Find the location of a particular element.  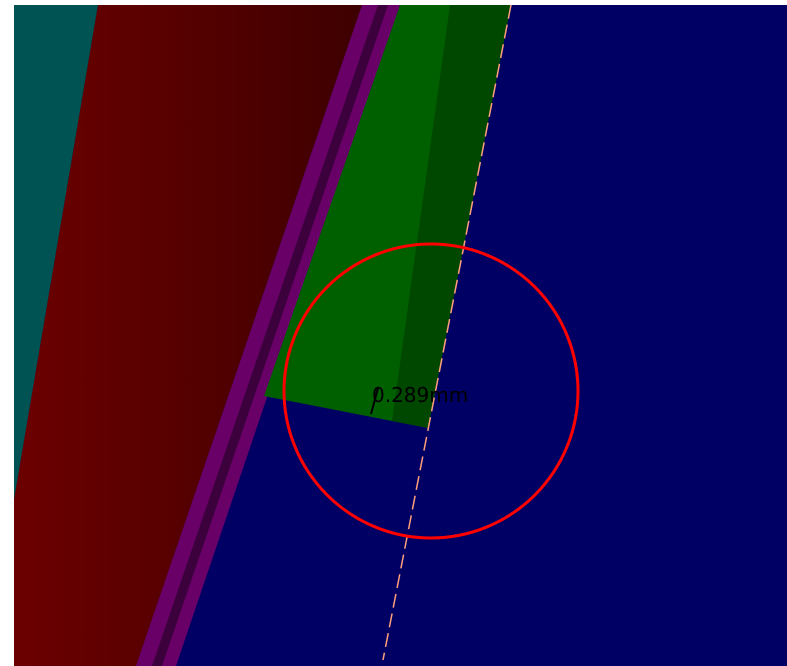

green-pad-shade is located at coordinates (451, 216).